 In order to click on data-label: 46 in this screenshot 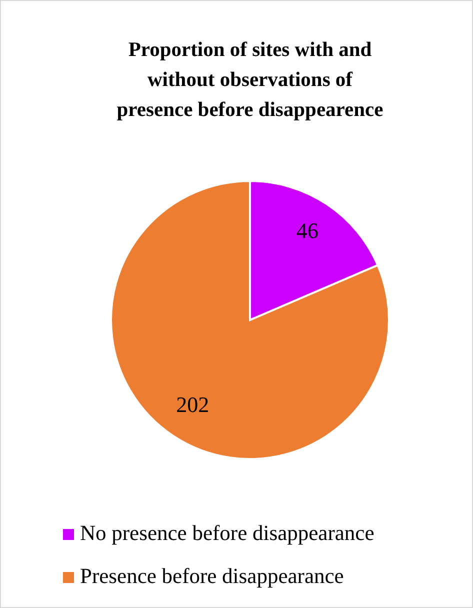, I will do `click(307, 230)`.